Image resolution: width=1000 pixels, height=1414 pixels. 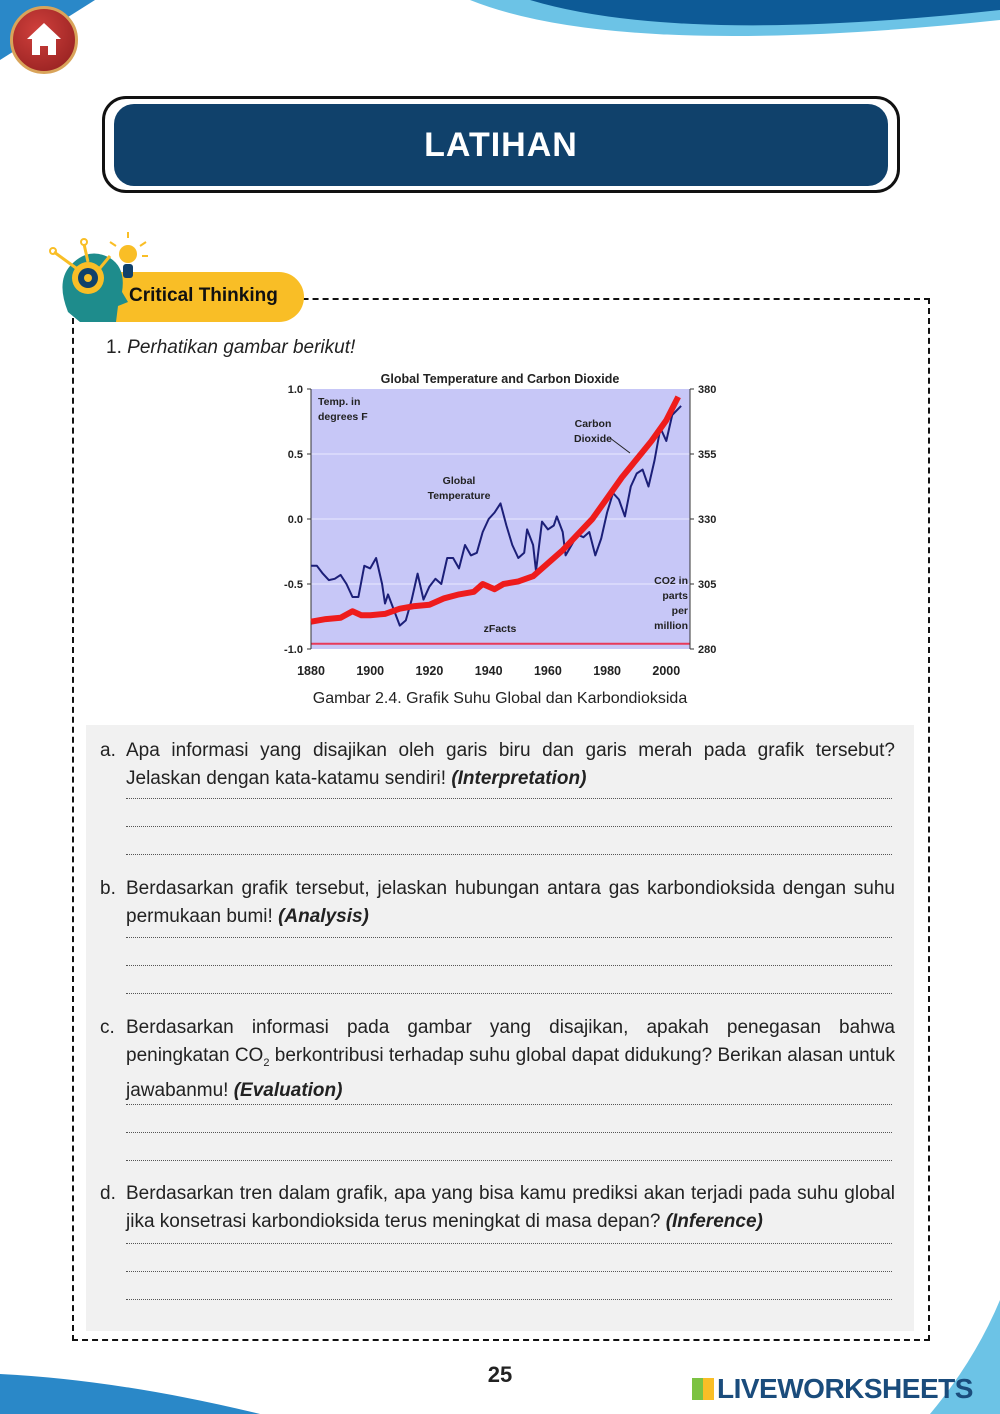 I want to click on x-tick: 1920, so click(x=430, y=671).